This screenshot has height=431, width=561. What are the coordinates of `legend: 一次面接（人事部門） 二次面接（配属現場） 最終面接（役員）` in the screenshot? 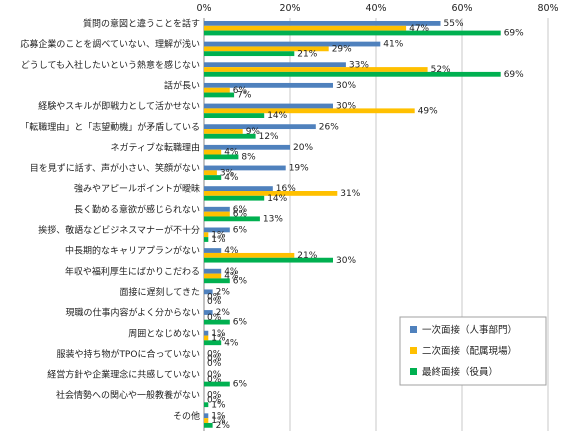 It's located at (473, 351).